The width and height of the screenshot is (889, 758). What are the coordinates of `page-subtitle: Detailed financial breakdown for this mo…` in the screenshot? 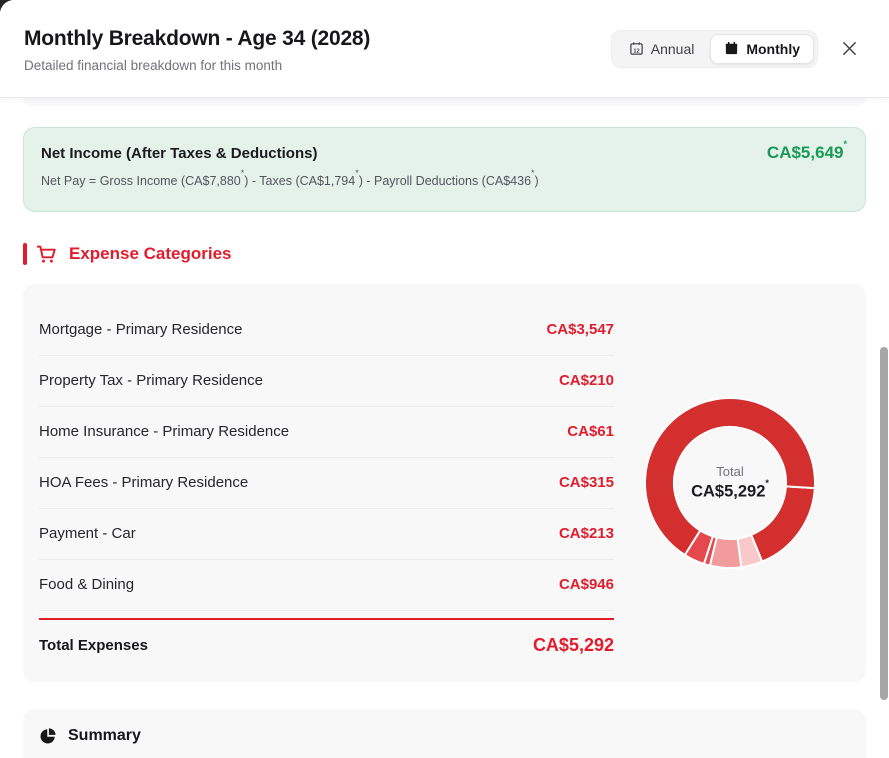 It's located at (153, 65).